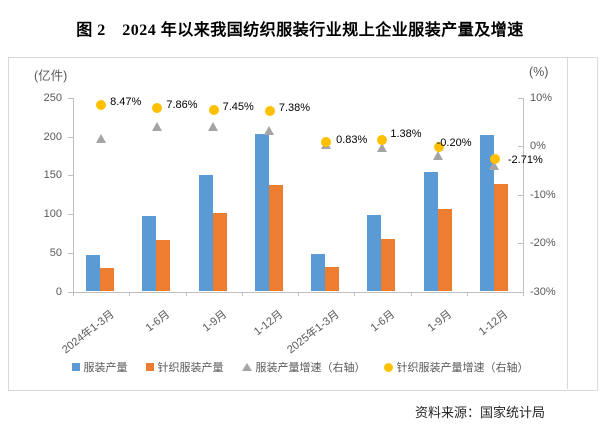 The width and height of the screenshot is (600, 431). Describe the element at coordinates (541, 98) in the screenshot. I see `right-axis-tick-label: 10%` at that location.